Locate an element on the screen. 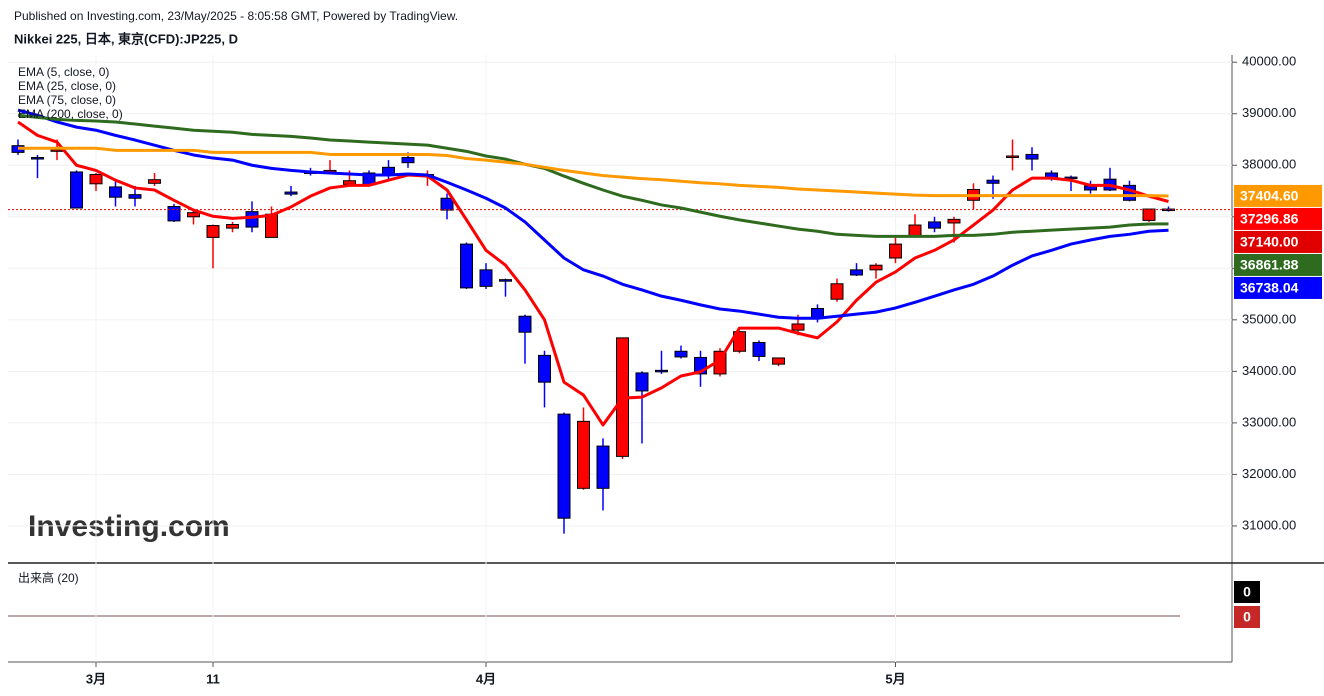 The height and width of the screenshot is (696, 1324). y-tick-label: 34000.00 is located at coordinates (1269, 370).